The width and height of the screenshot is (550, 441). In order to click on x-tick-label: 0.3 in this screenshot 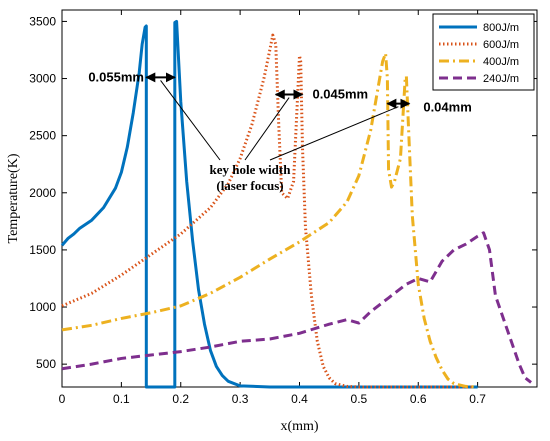, I will do `click(240, 399)`.